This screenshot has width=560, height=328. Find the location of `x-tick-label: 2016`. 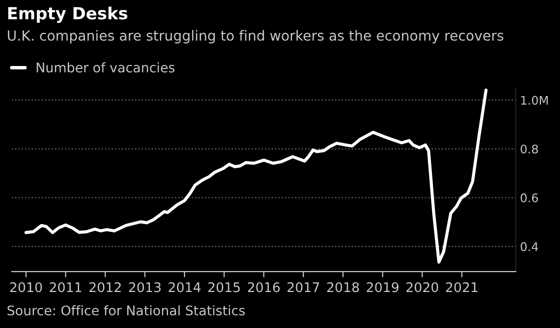

x-tick-label: 2016 is located at coordinates (264, 287).